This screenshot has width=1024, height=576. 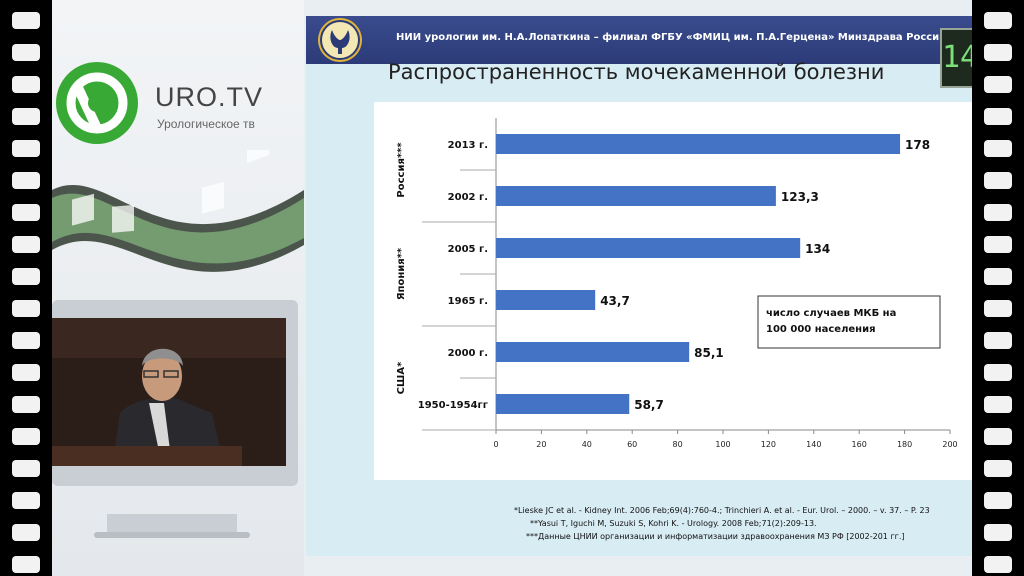 What do you see at coordinates (709, 353) in the screenshot?
I see `data-label: 85,1` at bounding box center [709, 353].